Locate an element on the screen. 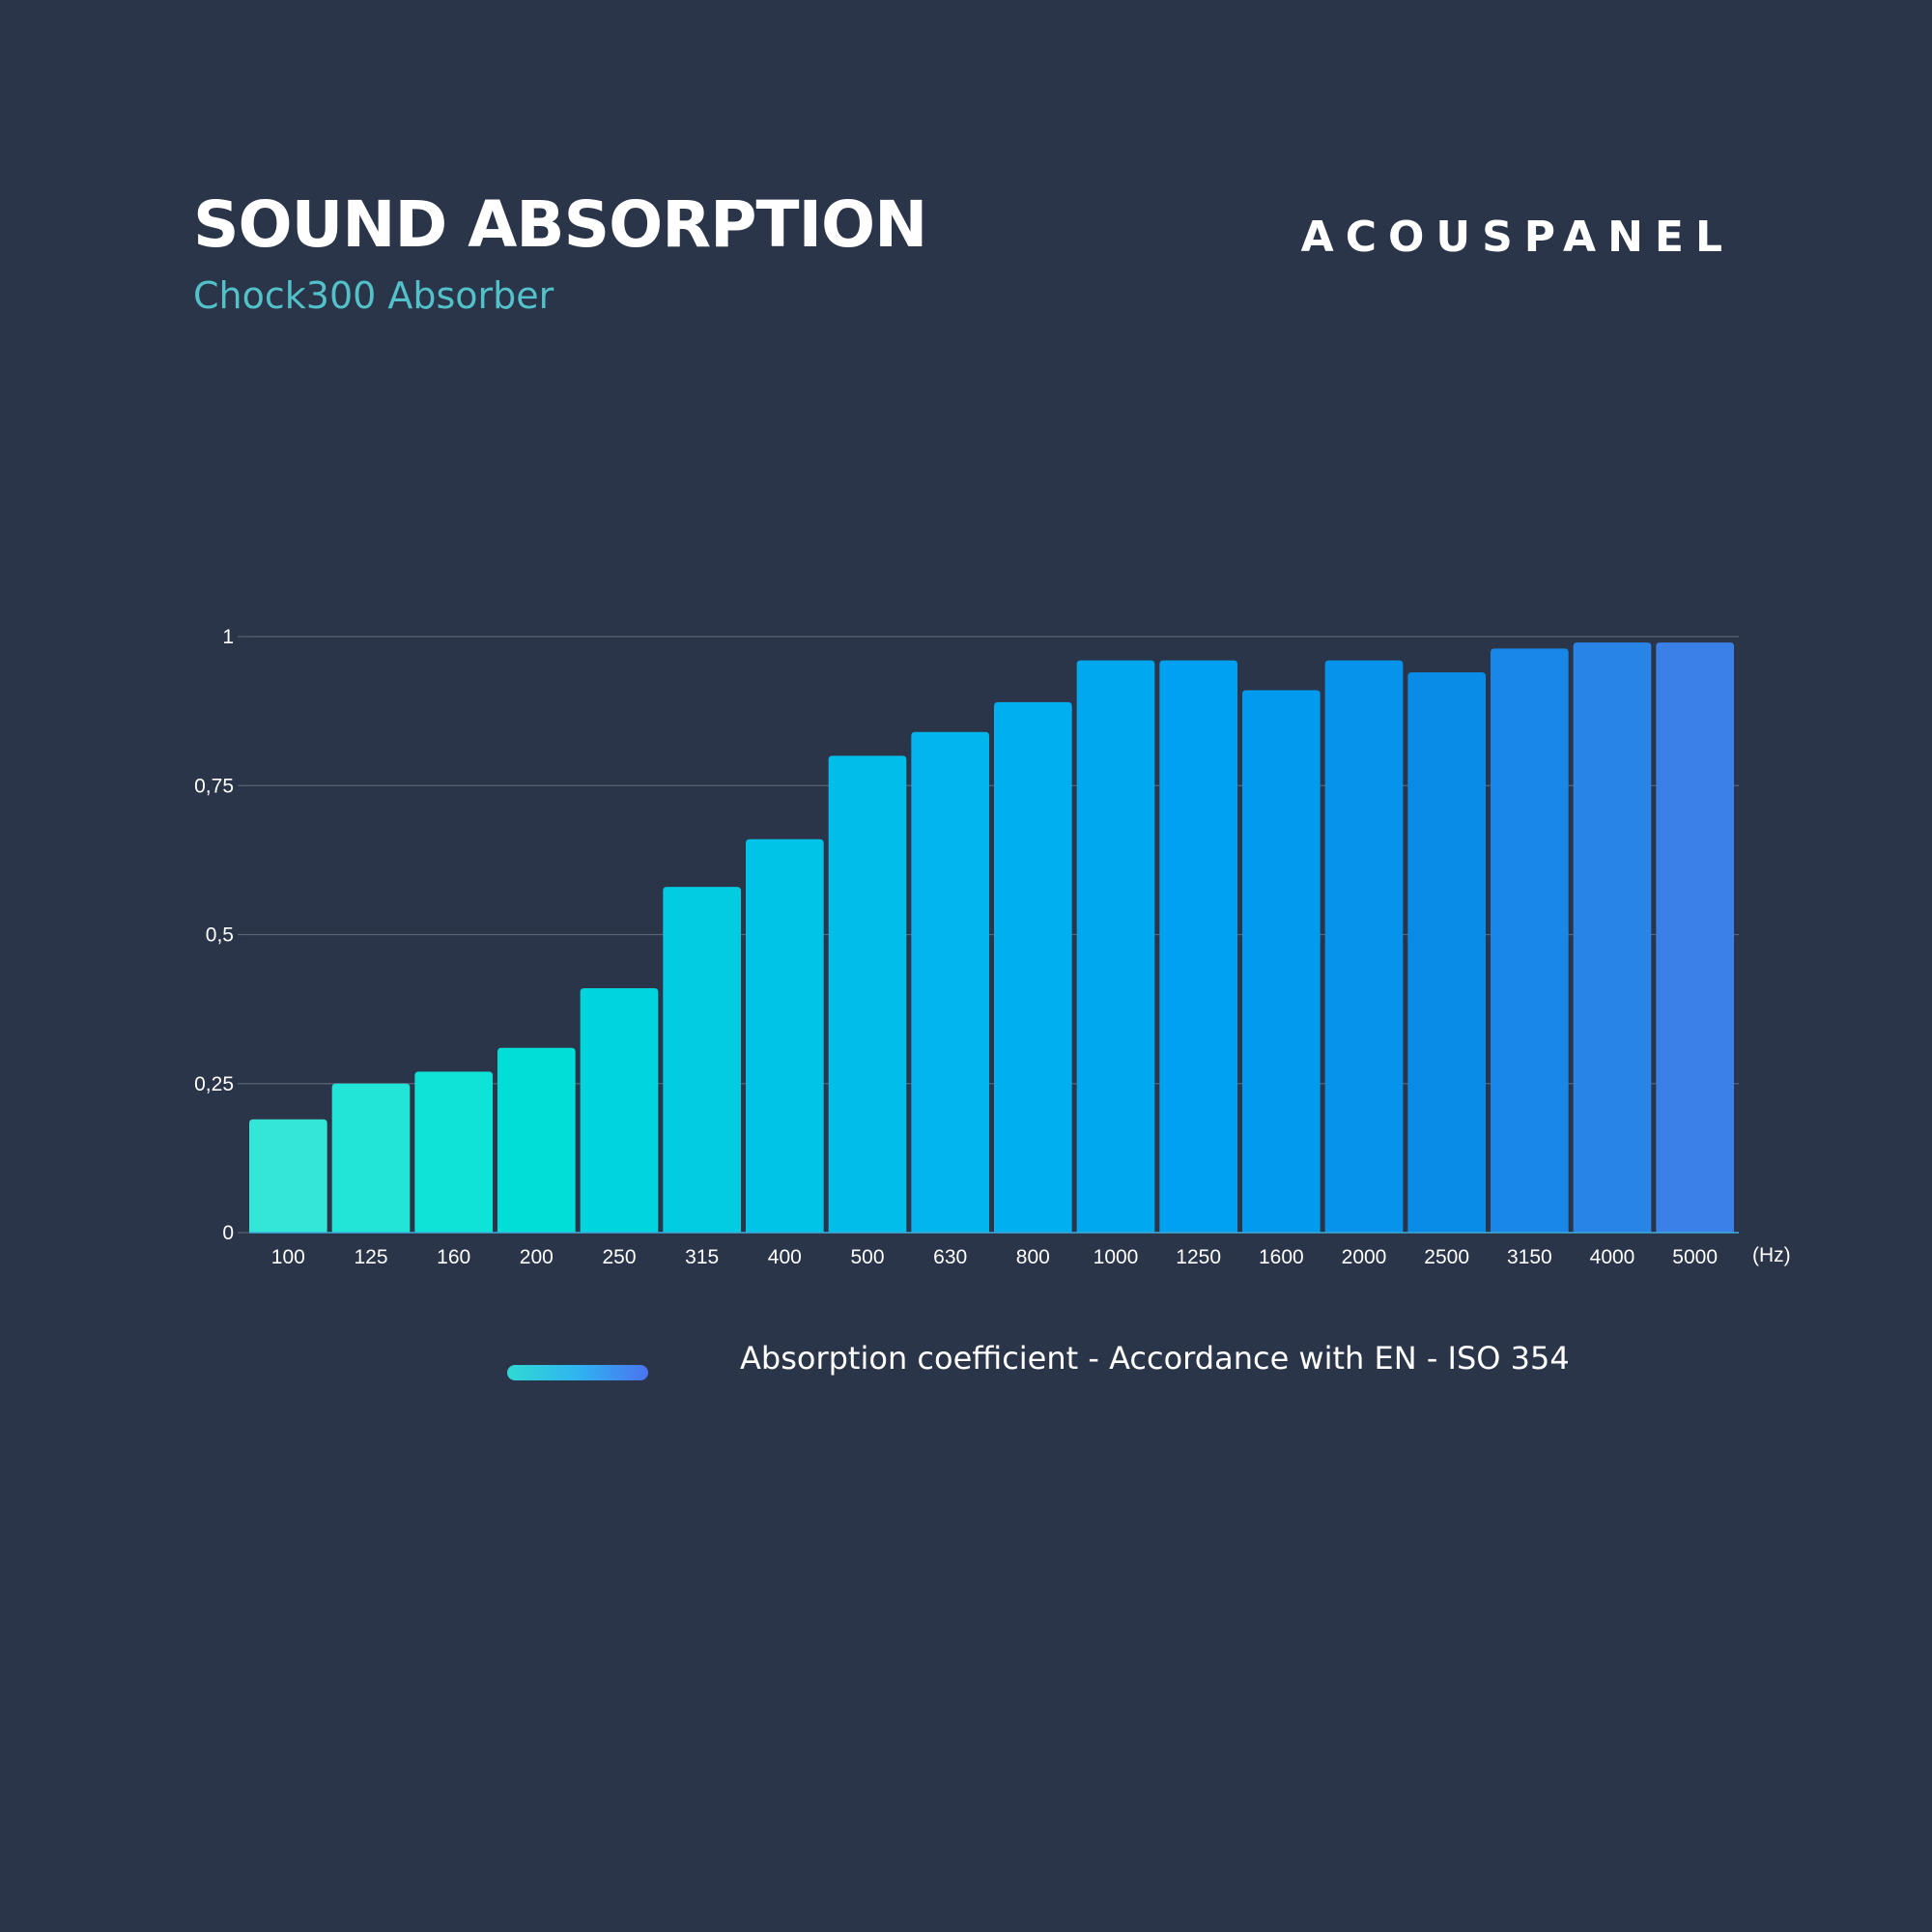  y-tick-label: 0 is located at coordinates (228, 1233).